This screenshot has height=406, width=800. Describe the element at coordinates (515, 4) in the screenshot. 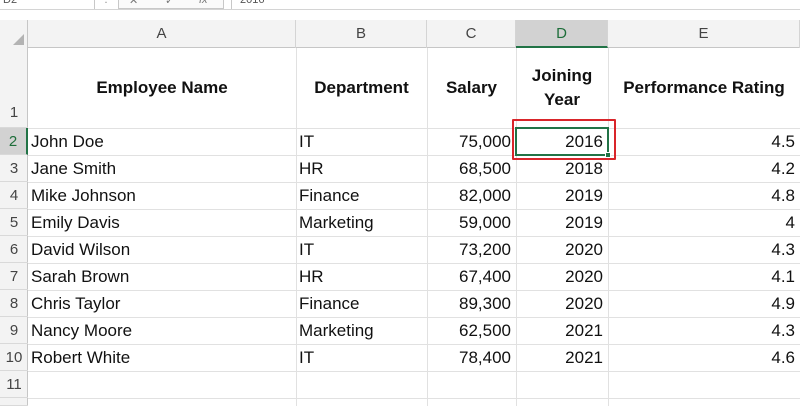

I see `formula-input: 2016` at that location.